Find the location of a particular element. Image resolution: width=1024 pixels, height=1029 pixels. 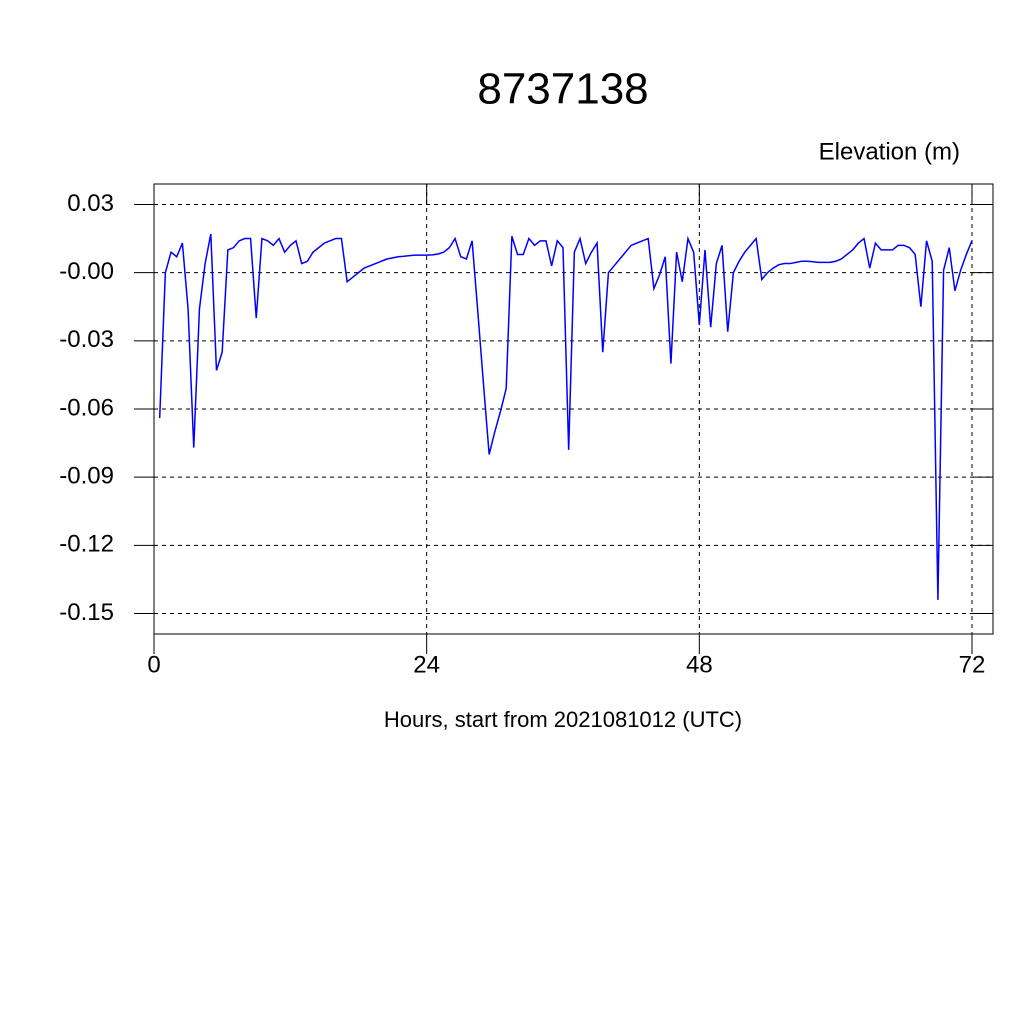

y-tick-label: -0.15 is located at coordinates (86, 612).